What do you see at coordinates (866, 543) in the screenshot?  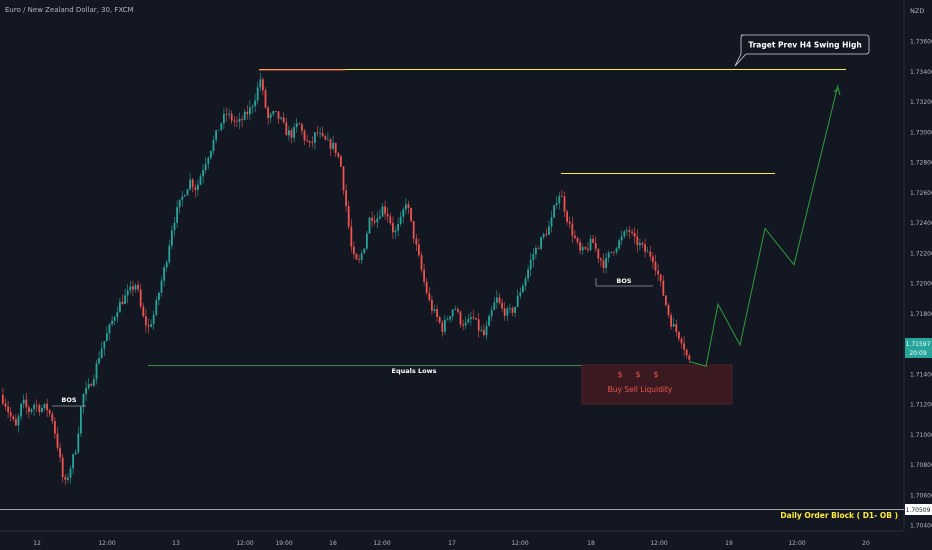 I see `time-tick-label: 20` at bounding box center [866, 543].